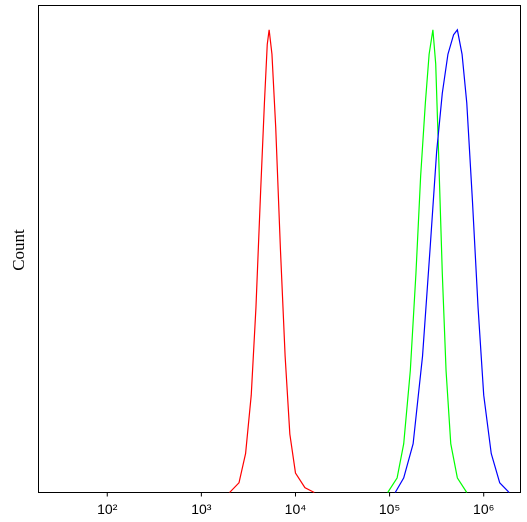 This screenshot has height=522, width=527. I want to click on x-tick-label: 10⁶, so click(483, 509).